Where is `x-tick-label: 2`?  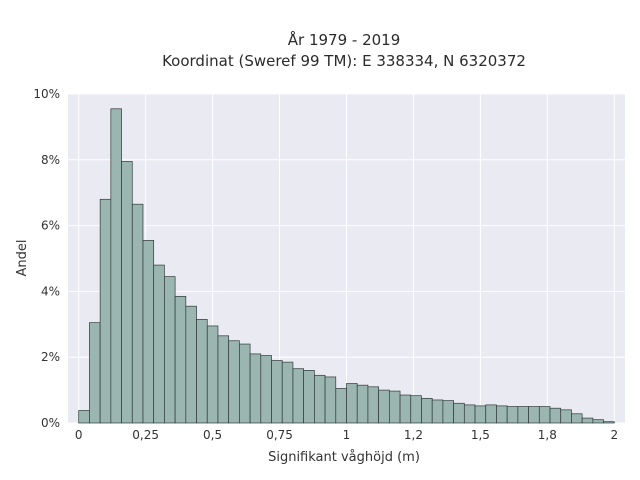
x-tick-label: 2 is located at coordinates (614, 435).